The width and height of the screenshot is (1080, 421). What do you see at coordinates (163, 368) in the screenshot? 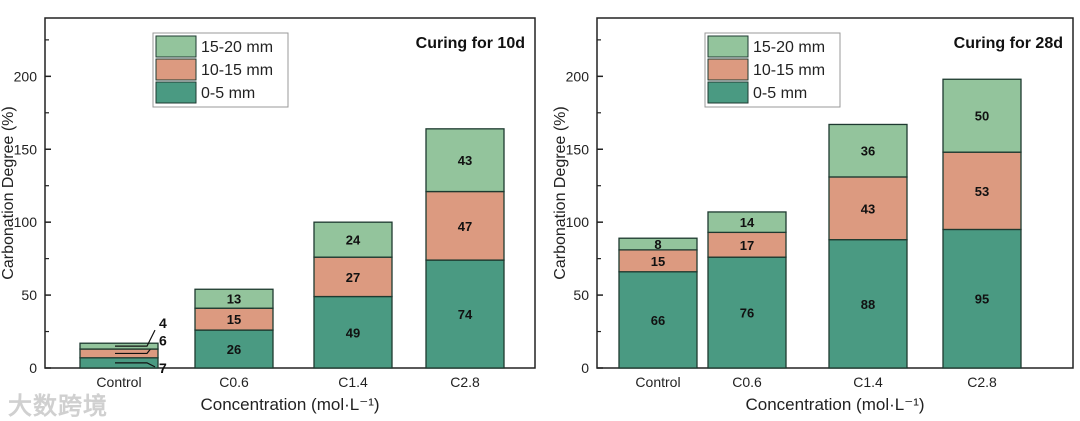
I see `data-label: 7` at bounding box center [163, 368].